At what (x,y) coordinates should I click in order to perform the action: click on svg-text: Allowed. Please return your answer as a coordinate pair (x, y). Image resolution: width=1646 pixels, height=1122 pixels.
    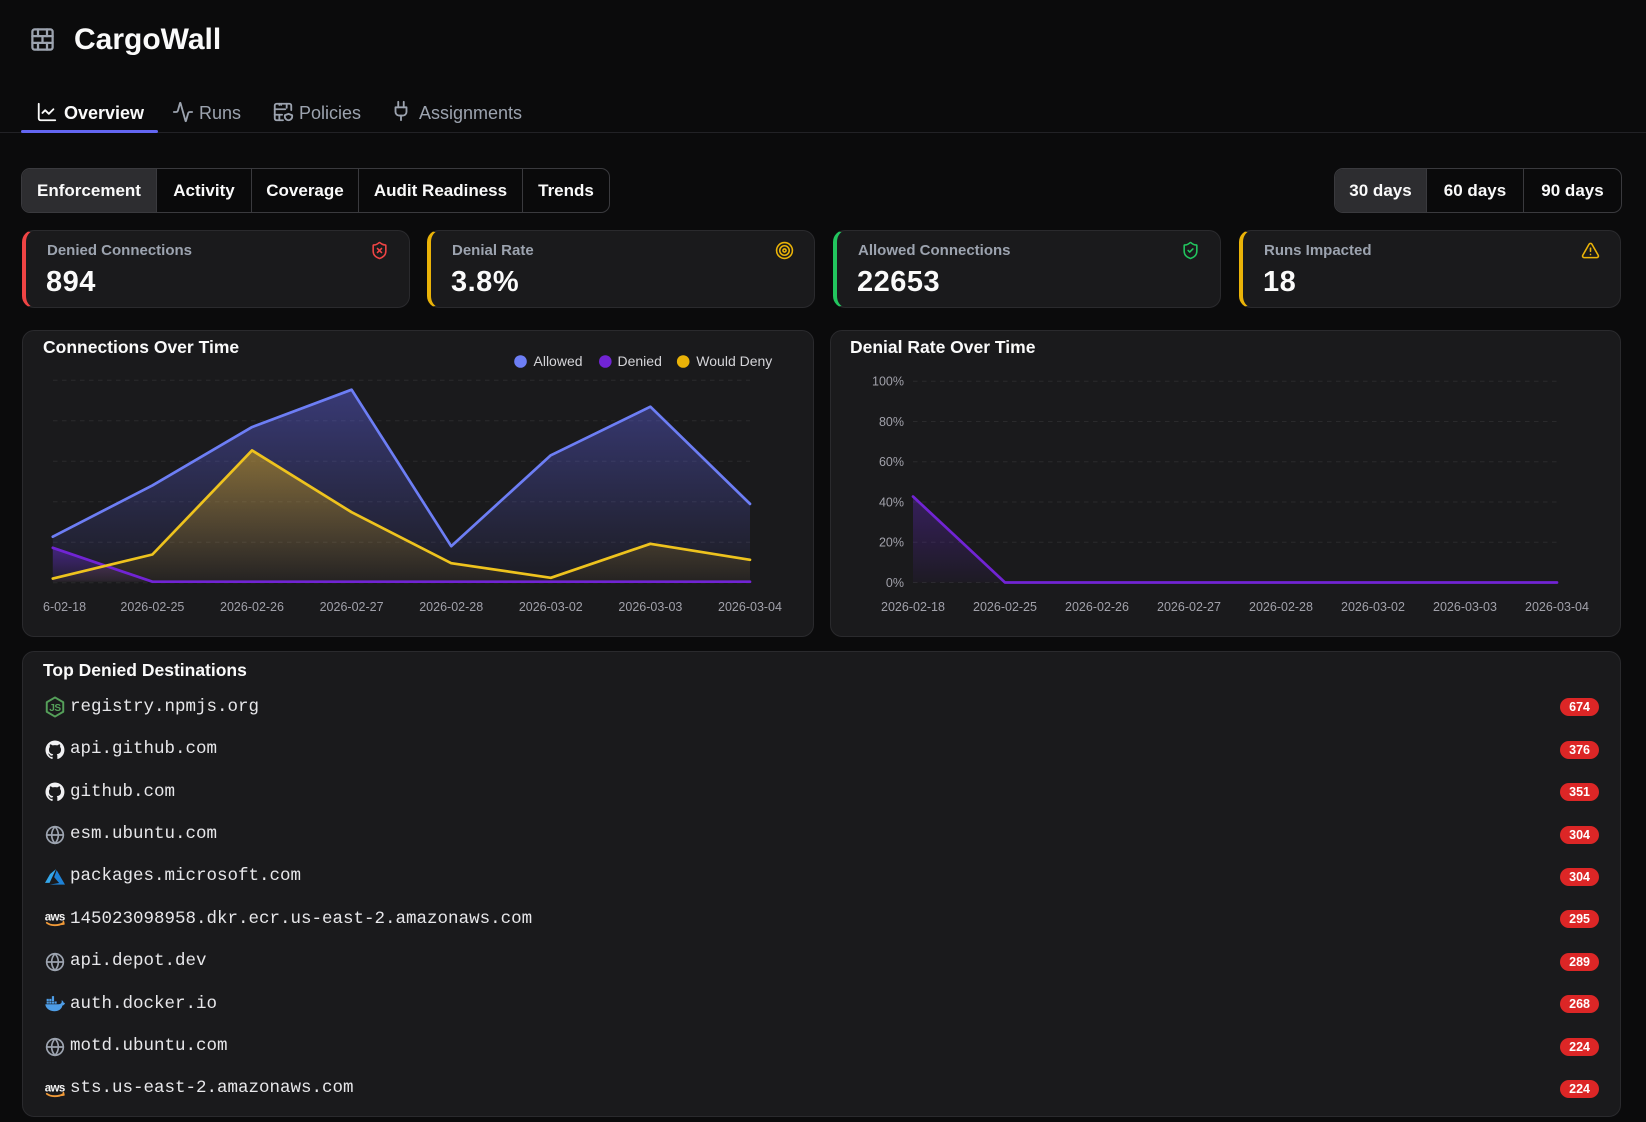
    Looking at the image, I should click on (558, 361).